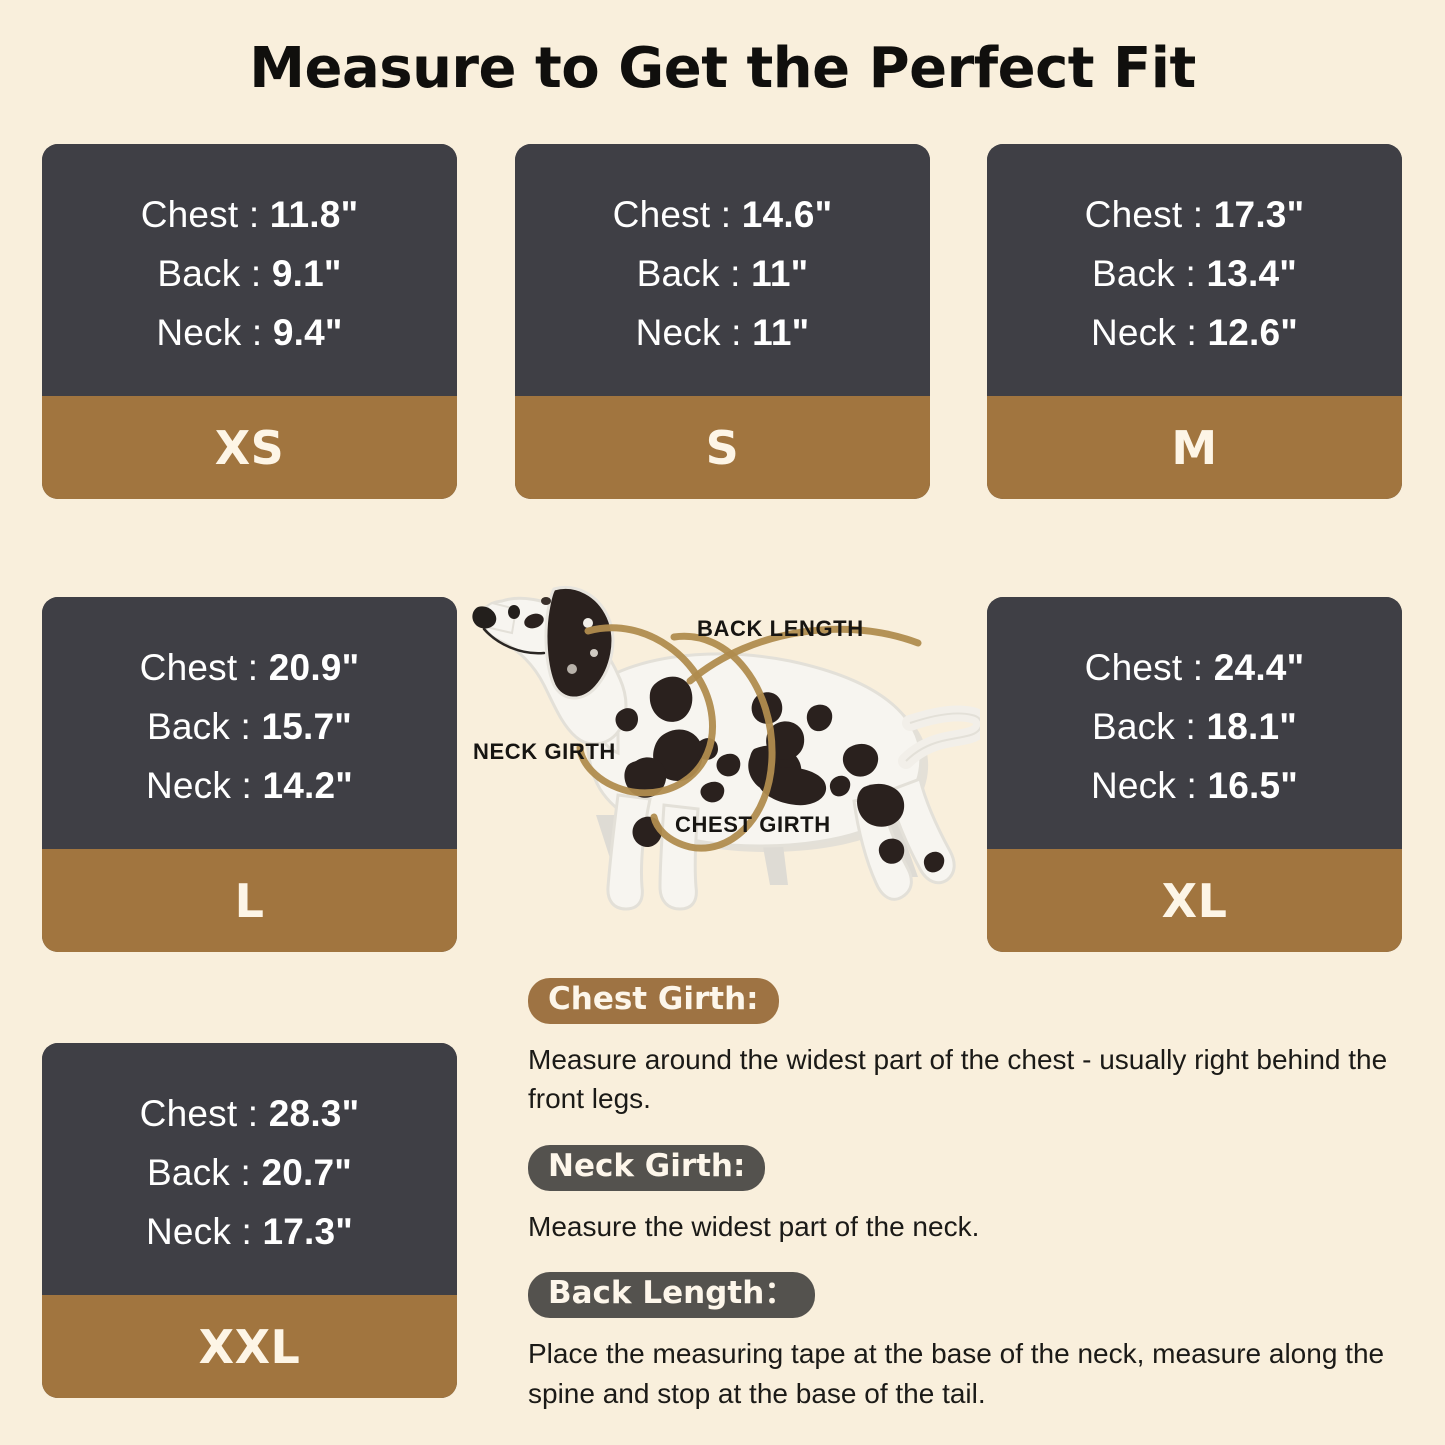 This screenshot has width=1445, height=1445. I want to click on size-card-measurements: Chest : 14.6" Back : 11" Neck : 11", so click(722, 270).